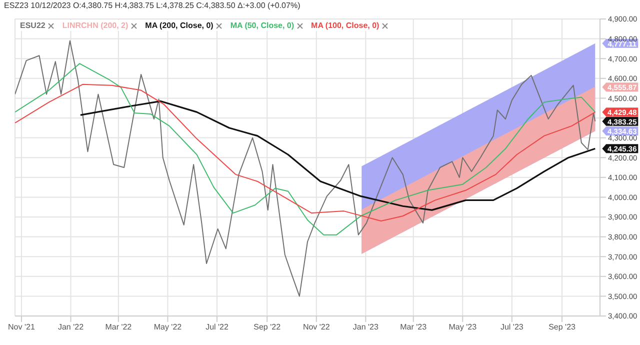 This screenshot has height=345, width=640. I want to click on x-tick-label: Sep '22, so click(268, 327).